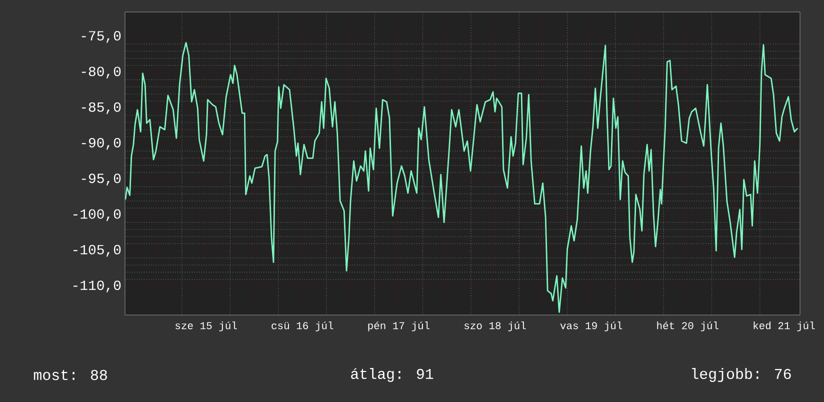 The width and height of the screenshot is (824, 402). What do you see at coordinates (399, 327) in the screenshot?
I see `x-tick-label: pén 17 júl` at bounding box center [399, 327].